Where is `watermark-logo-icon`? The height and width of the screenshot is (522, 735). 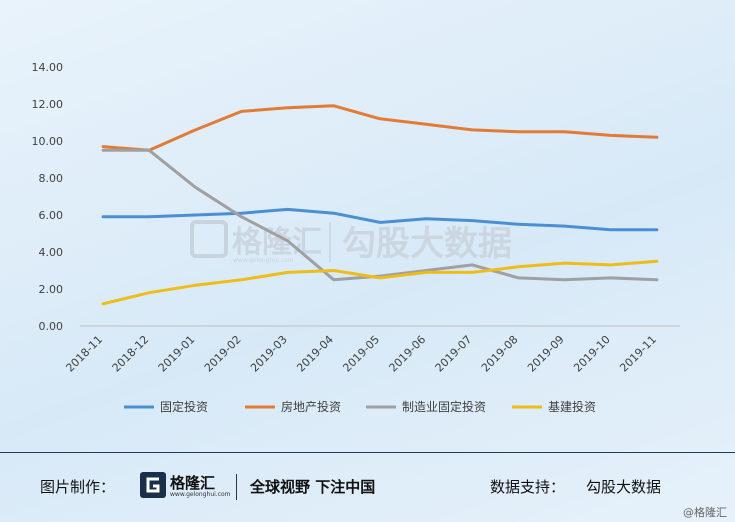 watermark-logo-icon is located at coordinates (209, 239).